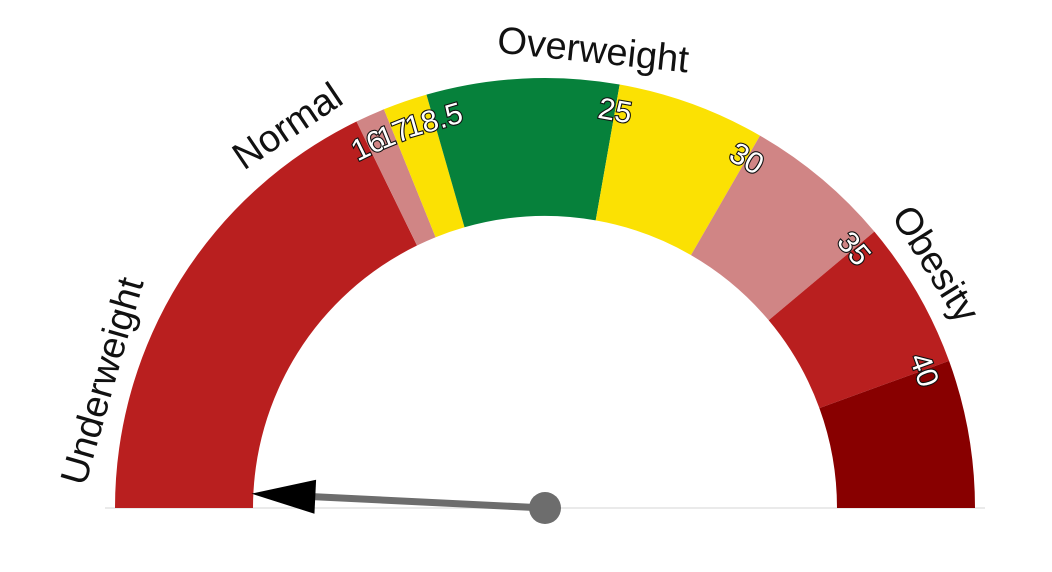 This screenshot has width=1052, height=572. I want to click on gauge-needle, so click(430, 502).